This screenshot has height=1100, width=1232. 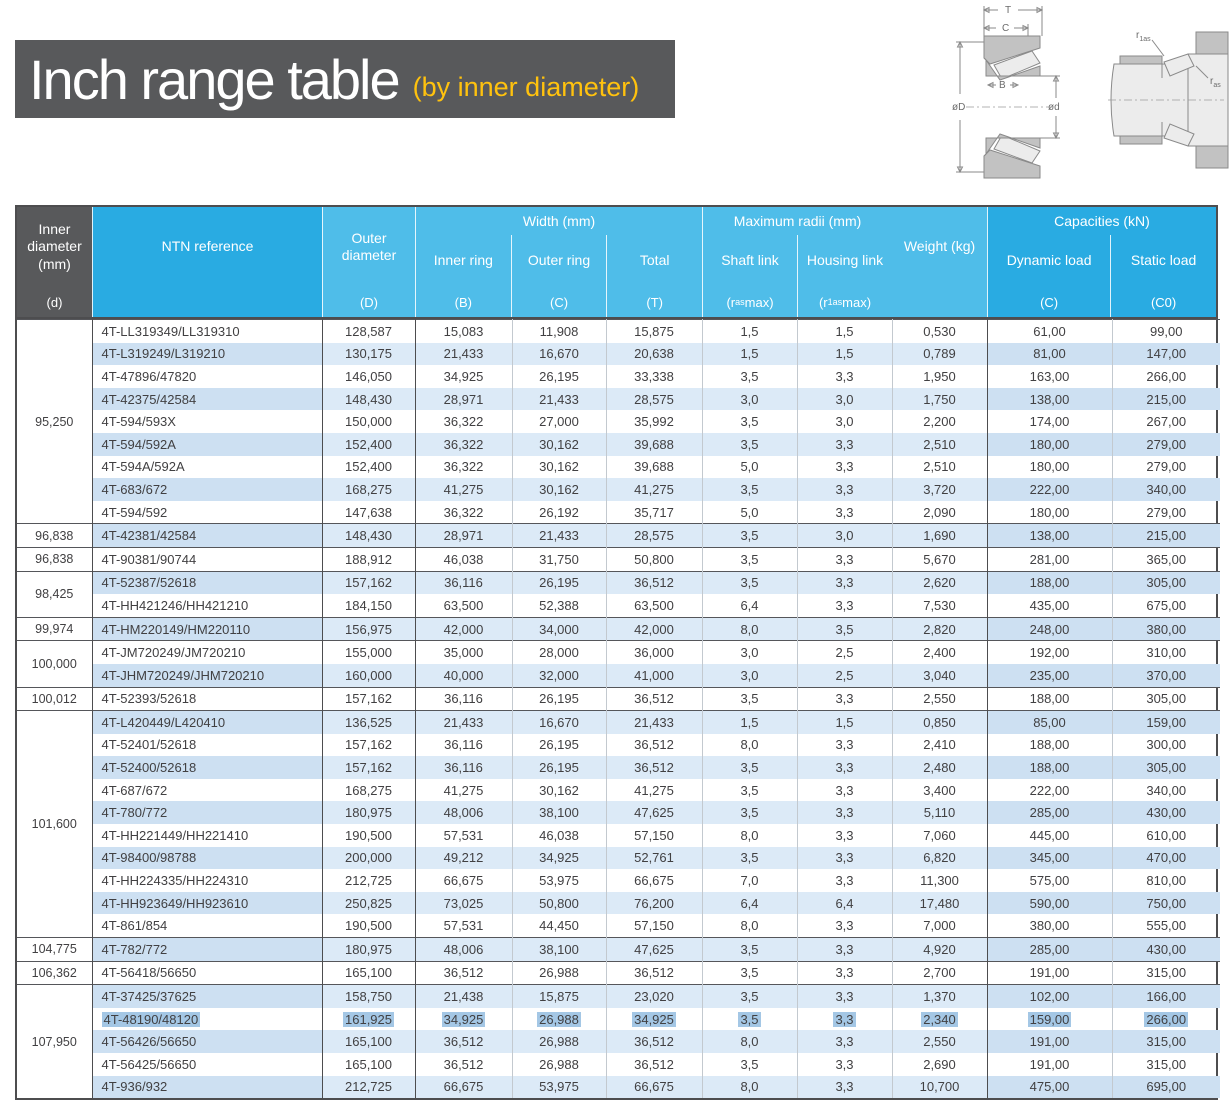 I want to click on cell-stat: 675,00, so click(x=1166, y=605).